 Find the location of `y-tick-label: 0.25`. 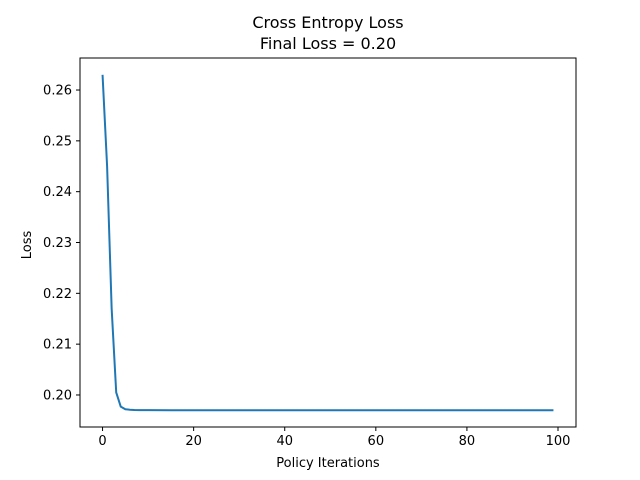

y-tick-label: 0.25 is located at coordinates (57, 141).